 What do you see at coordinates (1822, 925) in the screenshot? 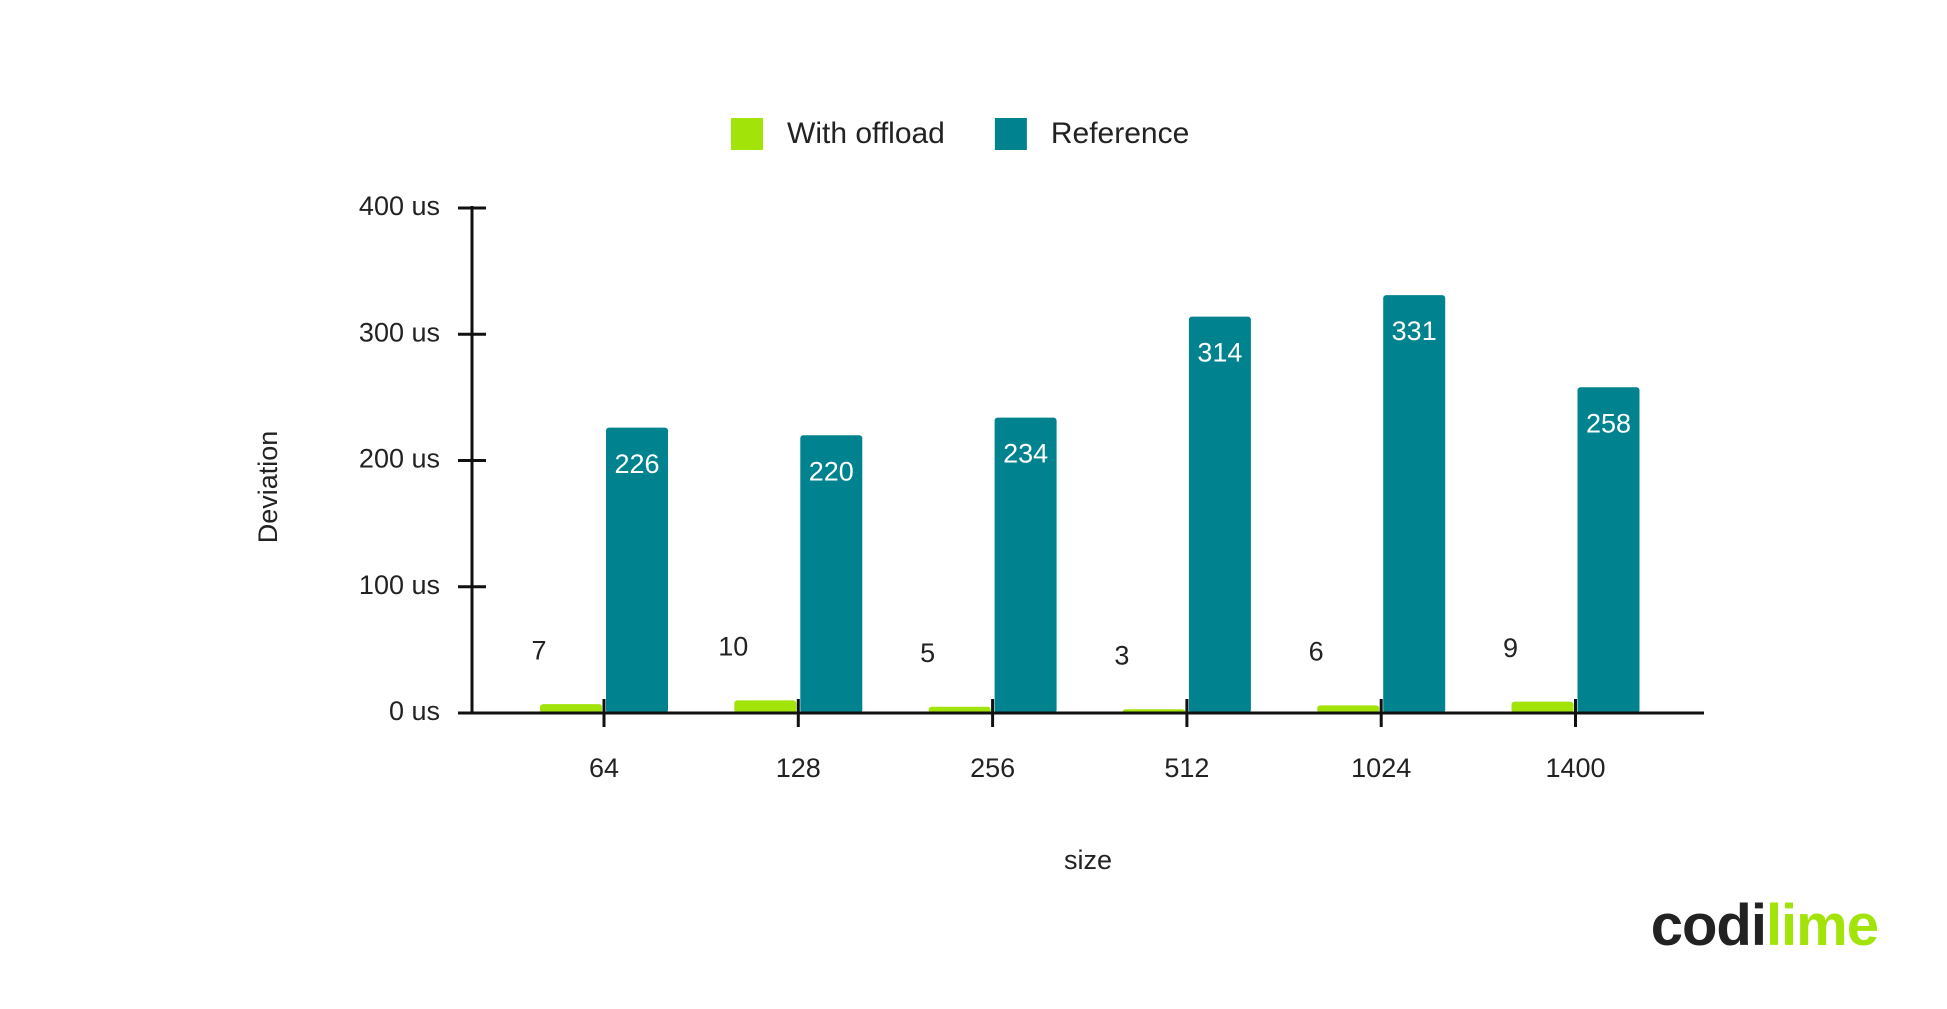
I see `logo-light: lime` at bounding box center [1822, 925].